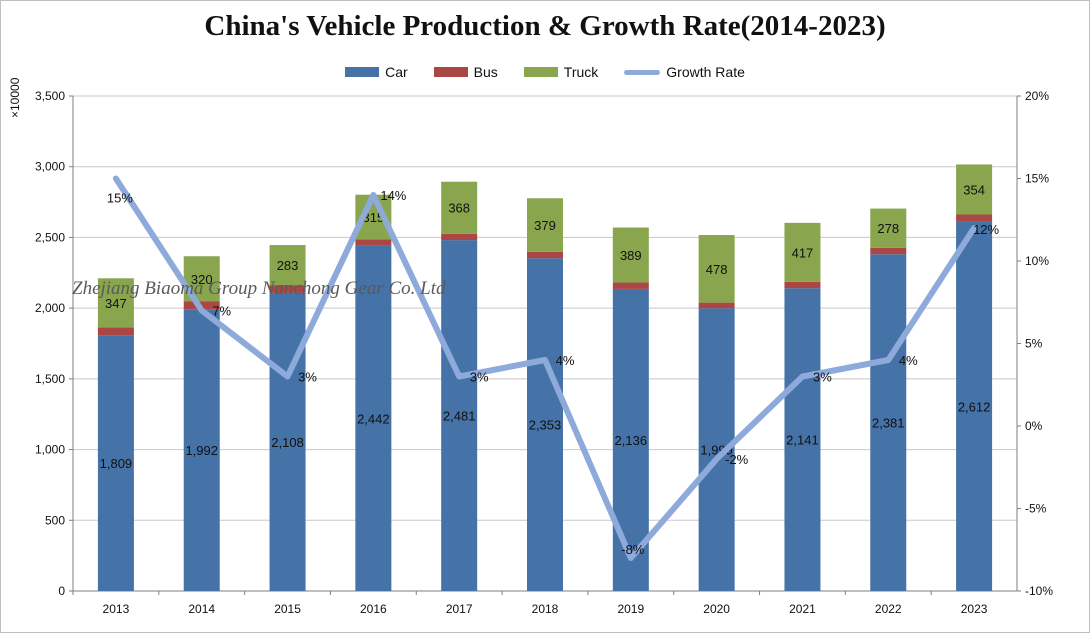 The image size is (1090, 633). I want to click on x-tick-label: 2015, so click(287, 609).